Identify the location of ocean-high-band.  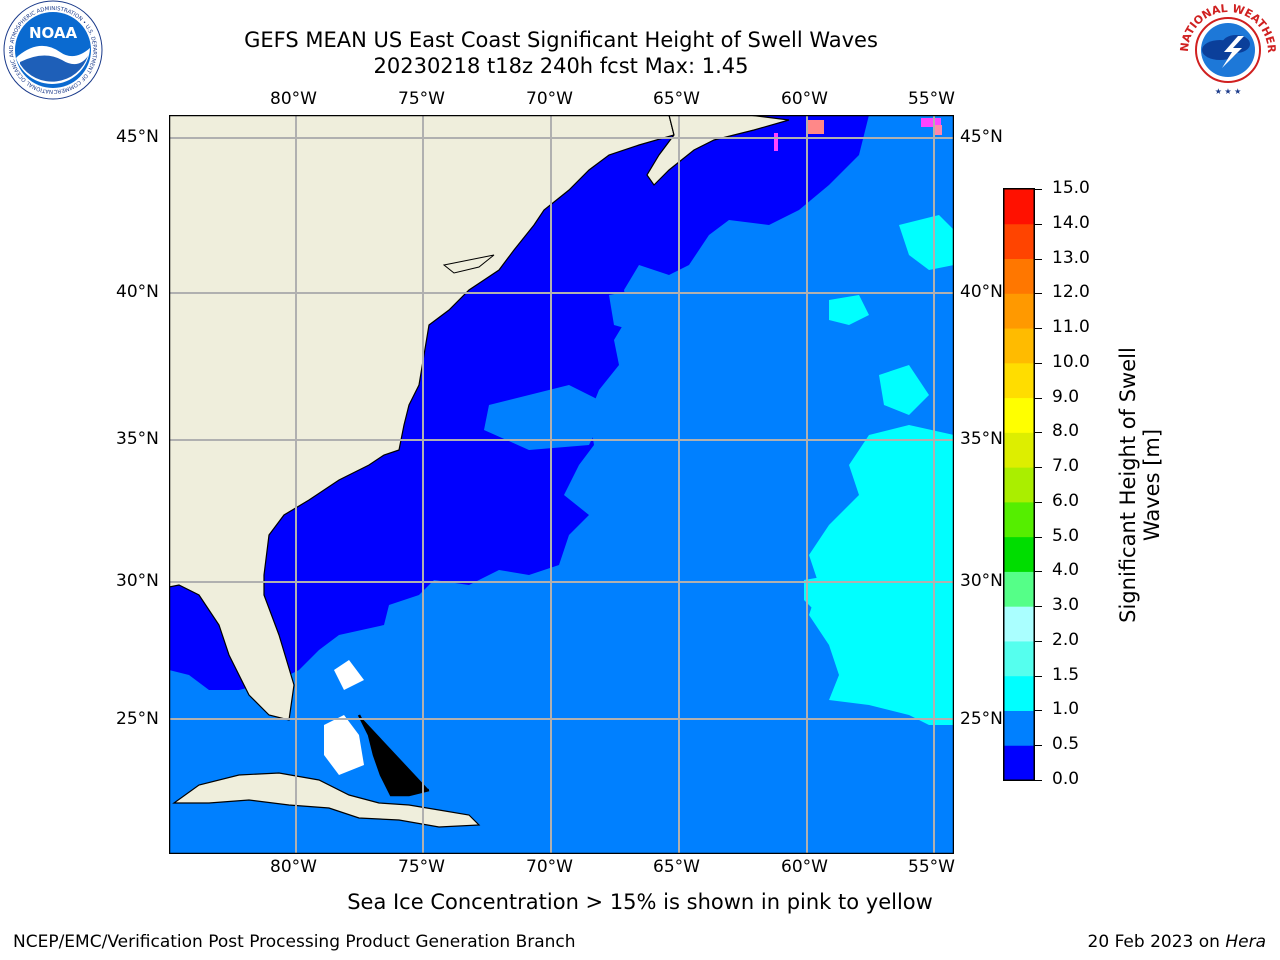
(881, 575).